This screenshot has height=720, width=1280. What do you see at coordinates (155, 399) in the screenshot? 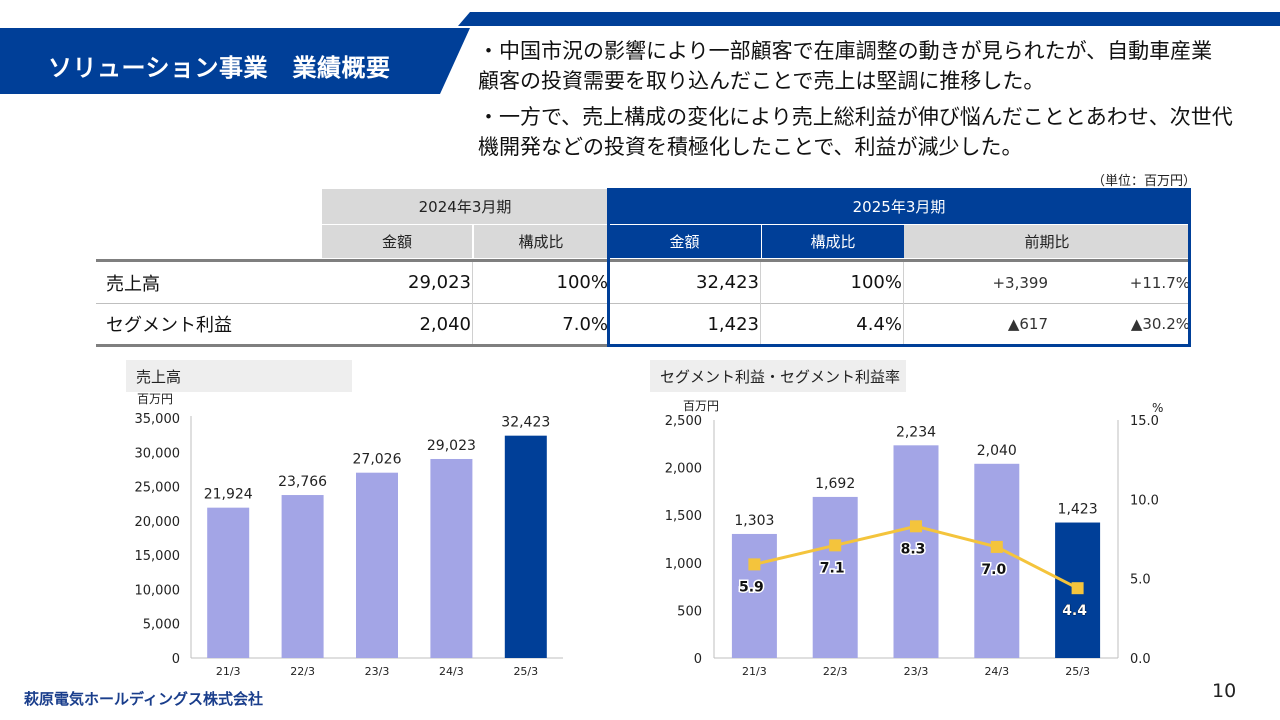
I see `sales-y-axis-title: 百万円` at bounding box center [155, 399].